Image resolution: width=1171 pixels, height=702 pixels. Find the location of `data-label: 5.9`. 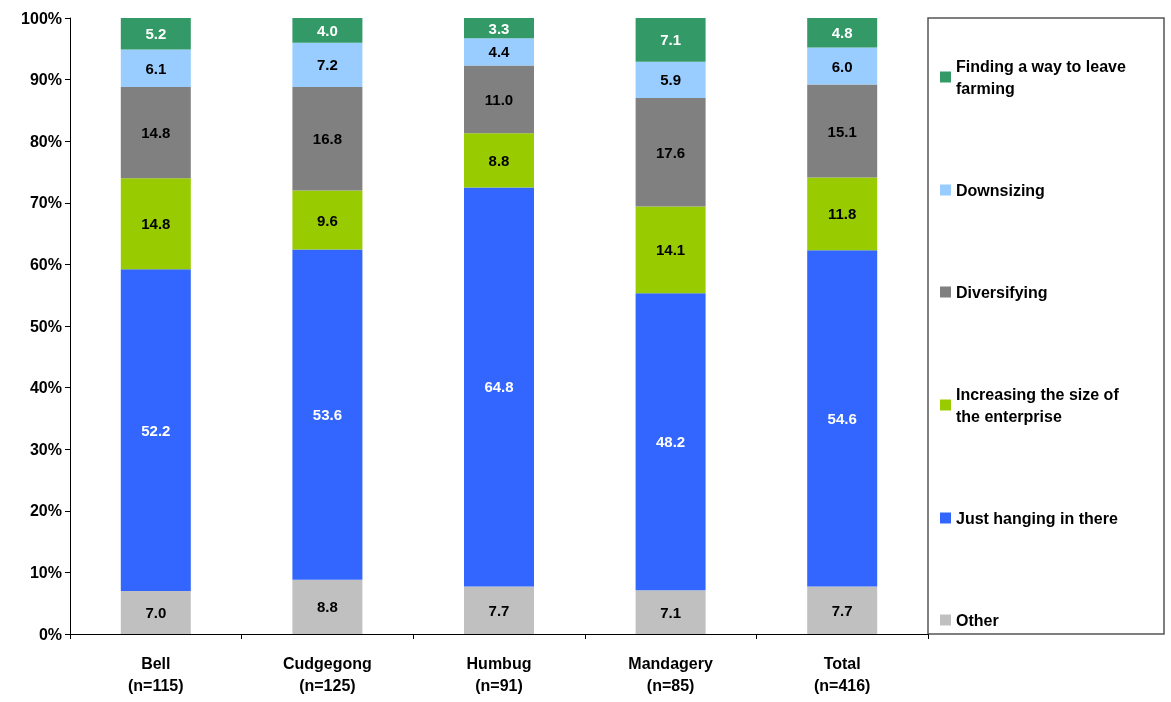

data-label: 5.9 is located at coordinates (671, 80).